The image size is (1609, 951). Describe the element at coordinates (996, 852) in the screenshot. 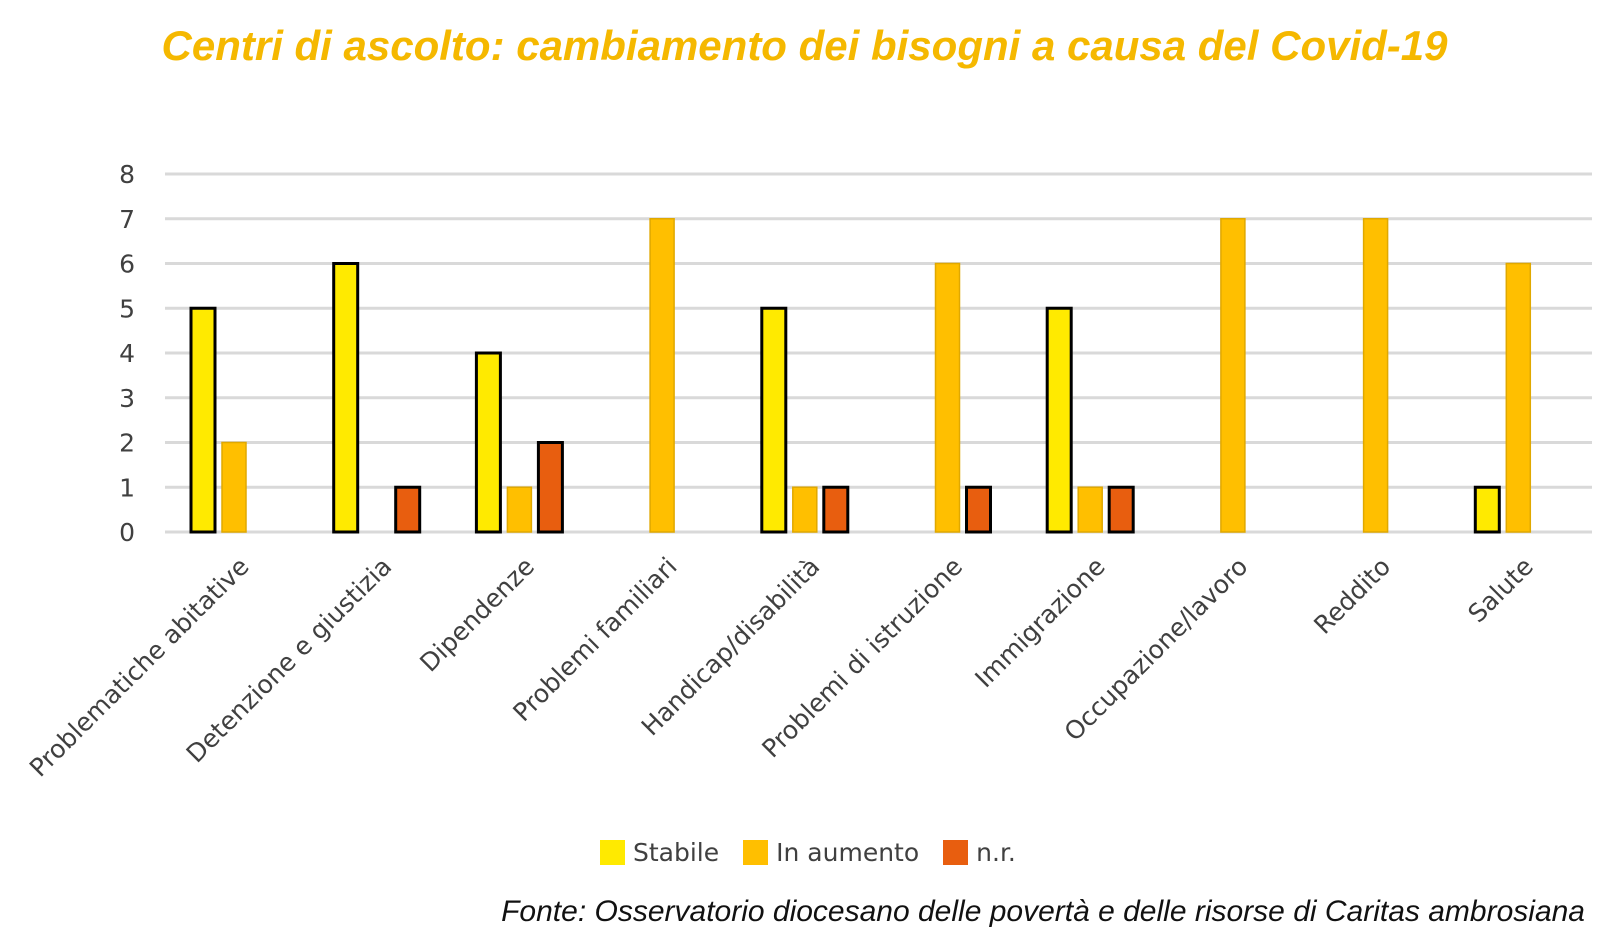

I see `legend-label: n.r.` at that location.